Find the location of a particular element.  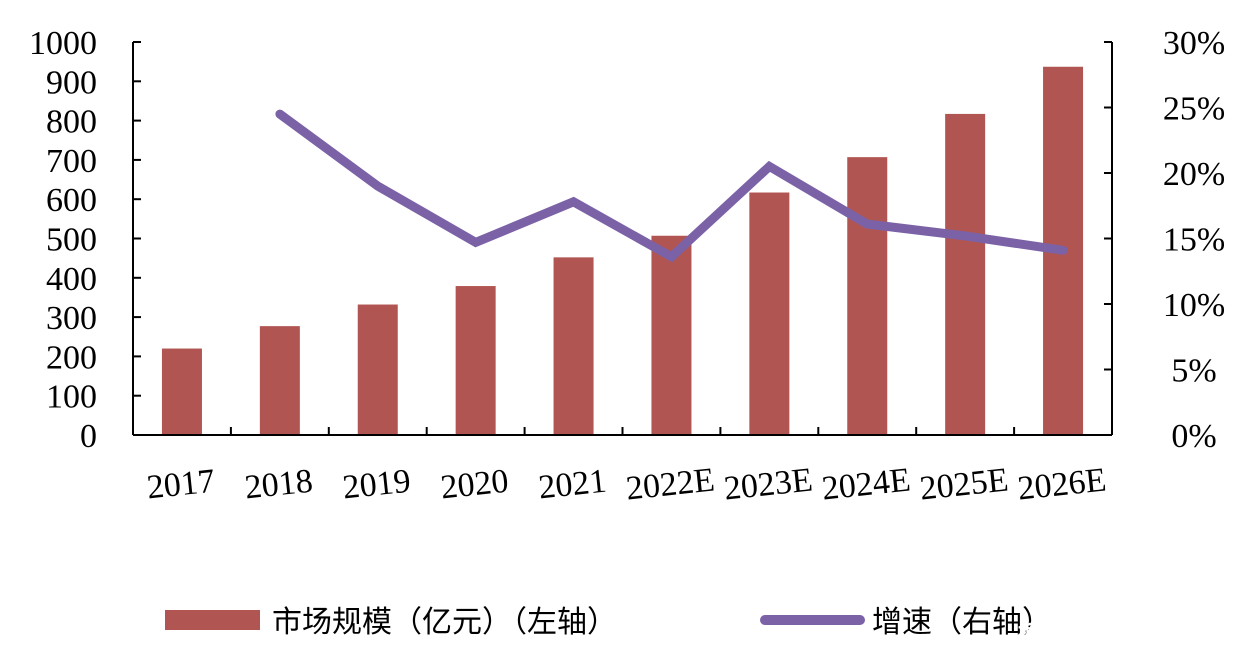

x-tick-label-2024E: 2024E is located at coordinates (866, 485).